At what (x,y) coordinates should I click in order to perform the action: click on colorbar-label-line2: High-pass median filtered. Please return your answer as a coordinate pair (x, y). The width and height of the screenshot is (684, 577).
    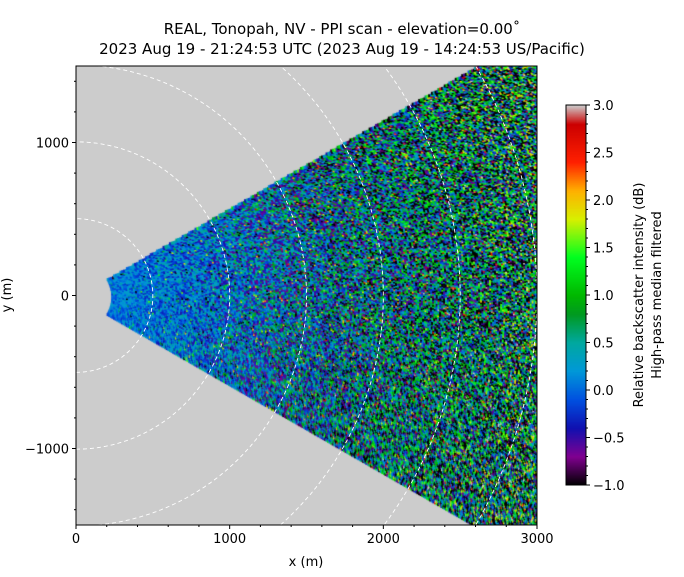
    Looking at the image, I should click on (657, 295).